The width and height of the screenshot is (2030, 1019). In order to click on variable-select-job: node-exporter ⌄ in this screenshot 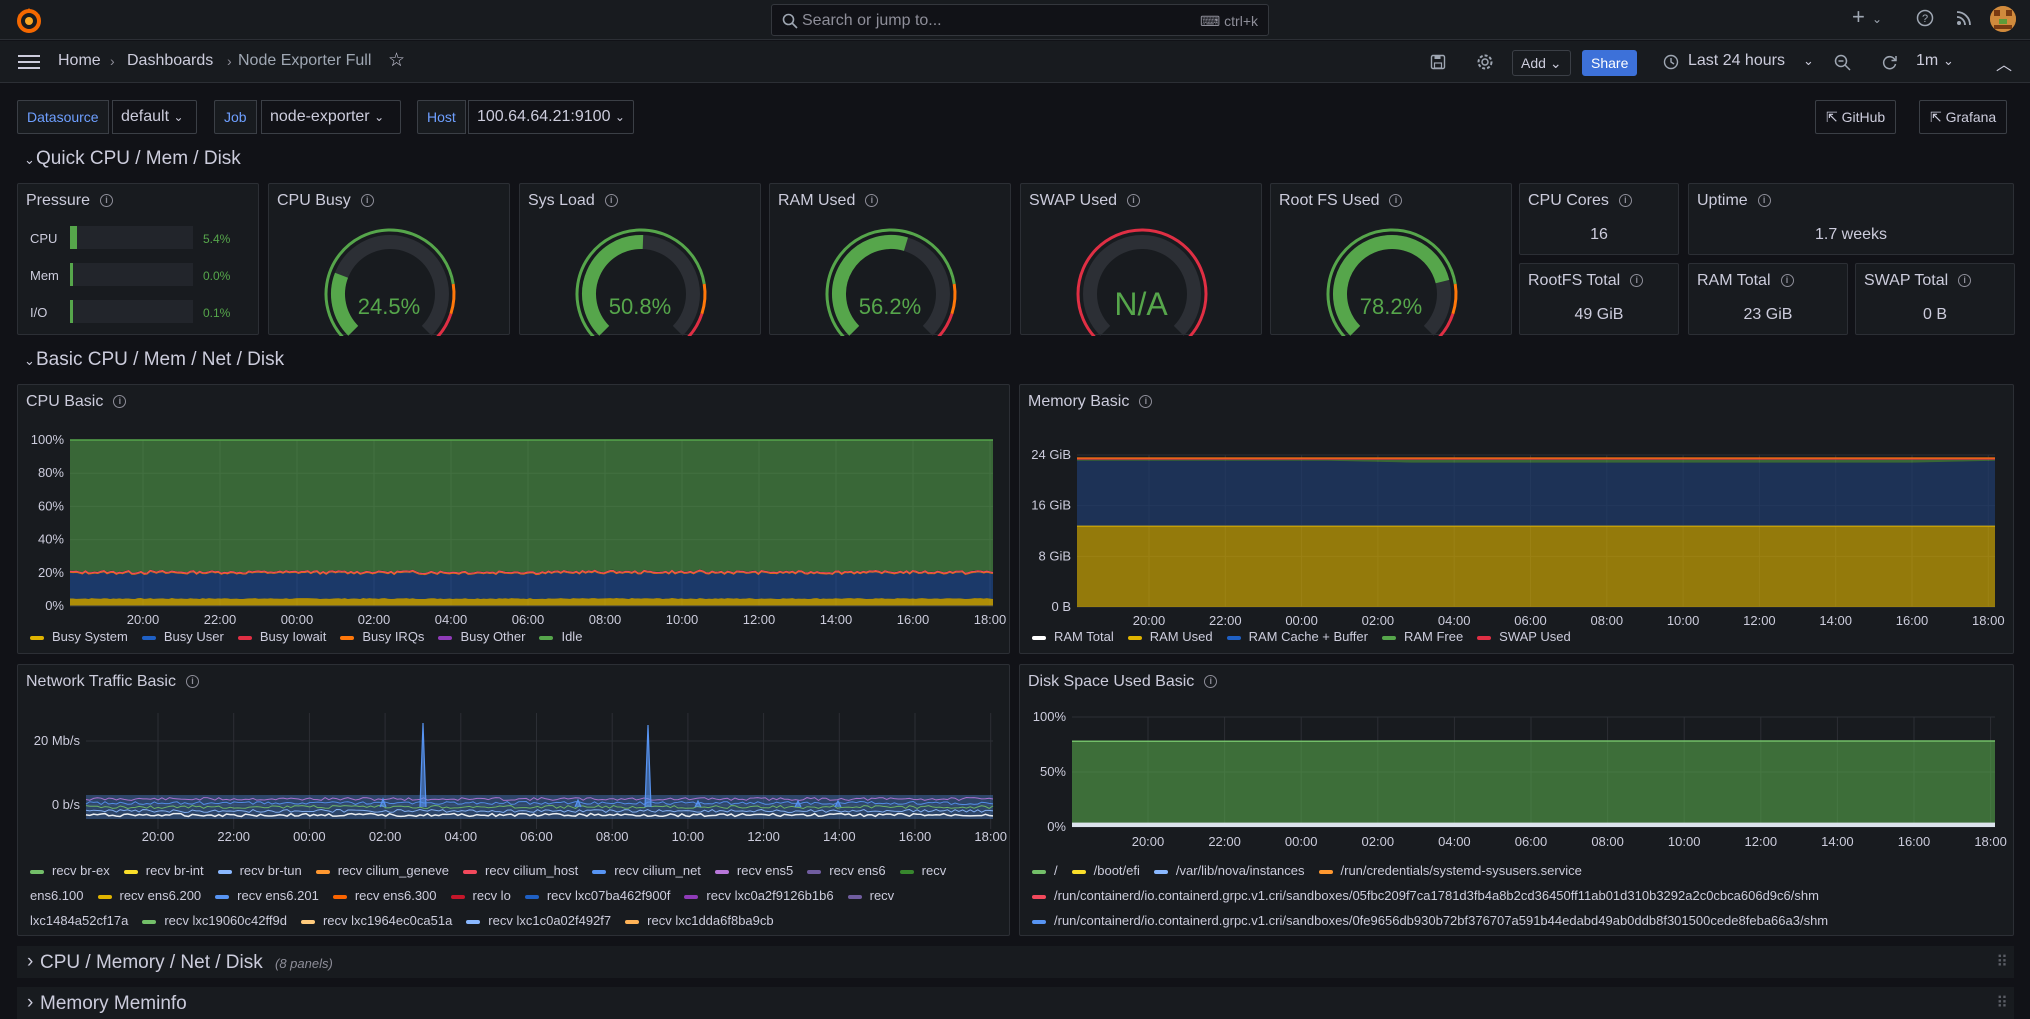, I will do `click(331, 117)`.